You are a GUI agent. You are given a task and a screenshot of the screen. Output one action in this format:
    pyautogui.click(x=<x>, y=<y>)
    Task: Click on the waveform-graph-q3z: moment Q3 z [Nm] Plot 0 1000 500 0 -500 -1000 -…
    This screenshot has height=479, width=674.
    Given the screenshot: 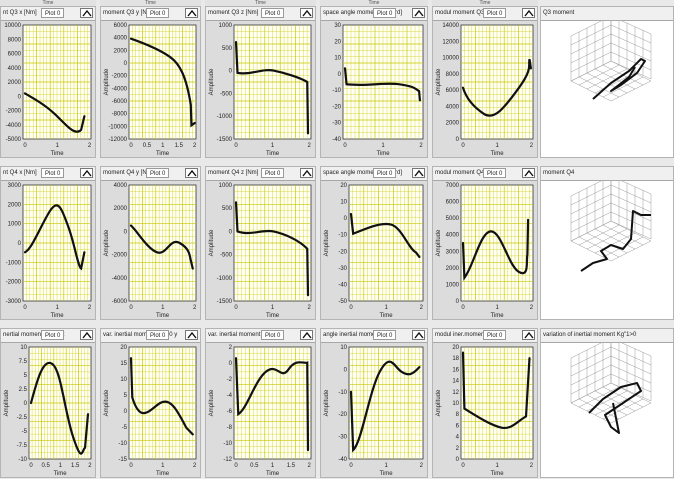 What is the action you would take?
    pyautogui.click(x=260, y=82)
    